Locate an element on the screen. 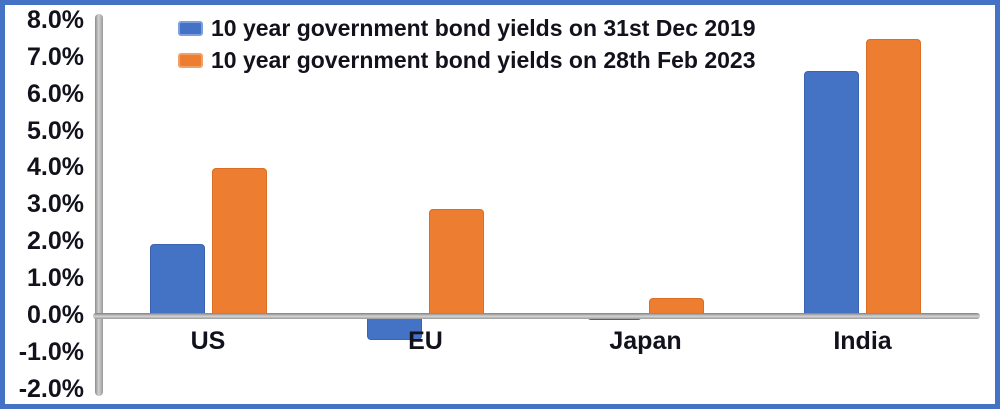  y-tick-label: 7.0% is located at coordinates (55, 56).